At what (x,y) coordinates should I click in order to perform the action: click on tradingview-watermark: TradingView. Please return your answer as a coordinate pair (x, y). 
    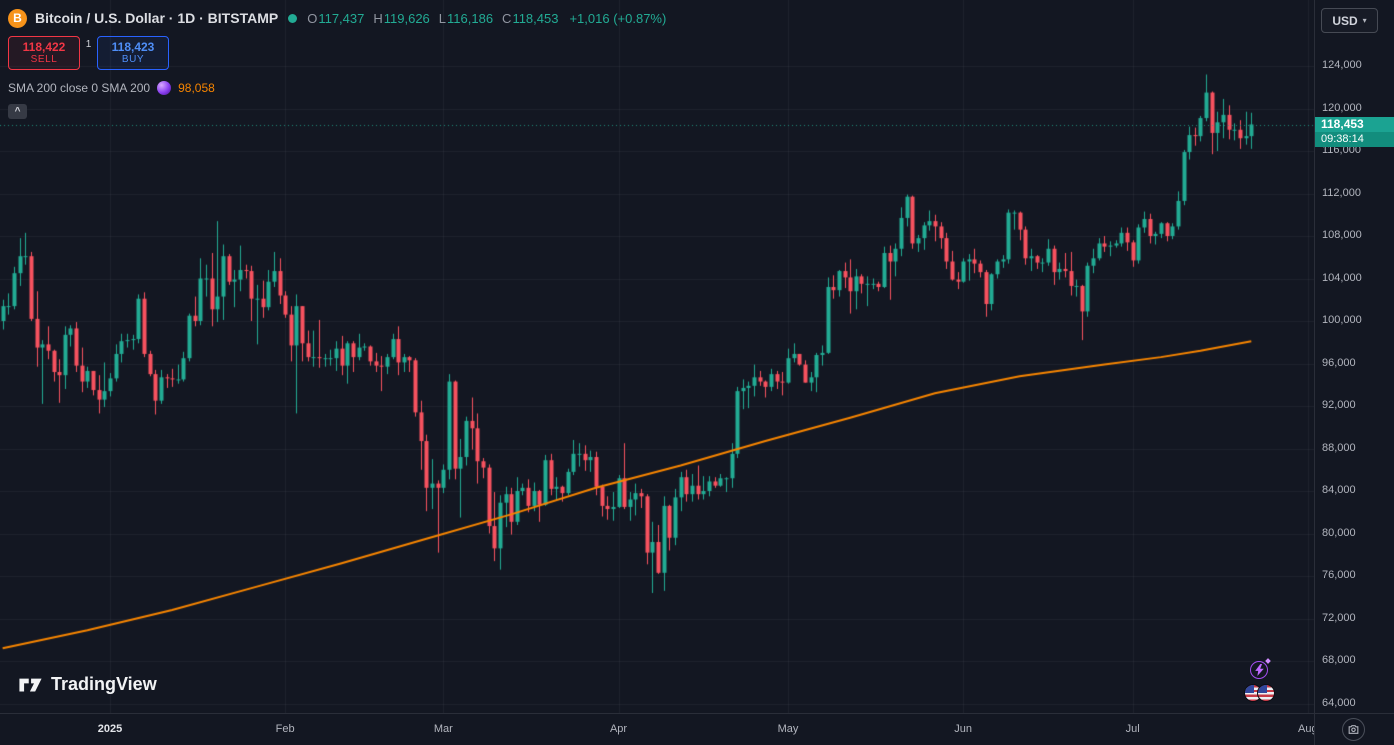
    Looking at the image, I should click on (87, 684).